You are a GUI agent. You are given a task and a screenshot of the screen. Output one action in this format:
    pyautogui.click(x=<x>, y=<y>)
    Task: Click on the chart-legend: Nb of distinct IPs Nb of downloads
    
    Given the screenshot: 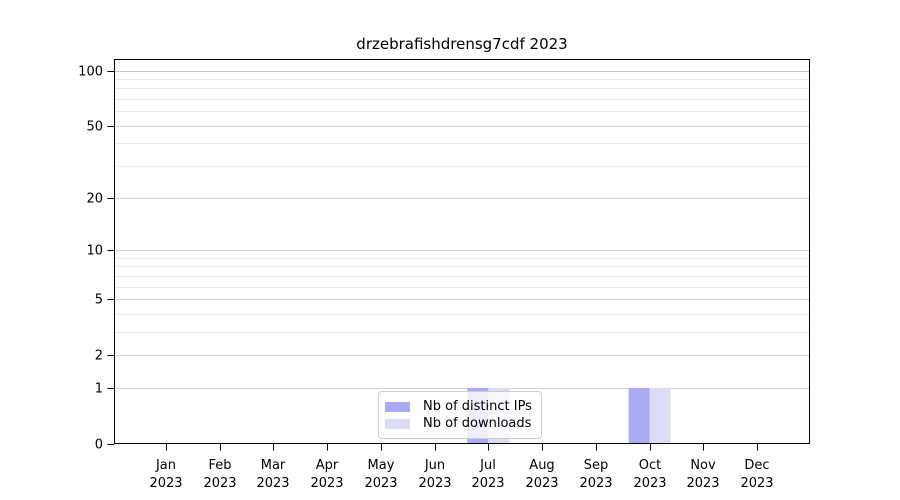 What is the action you would take?
    pyautogui.click(x=460, y=415)
    